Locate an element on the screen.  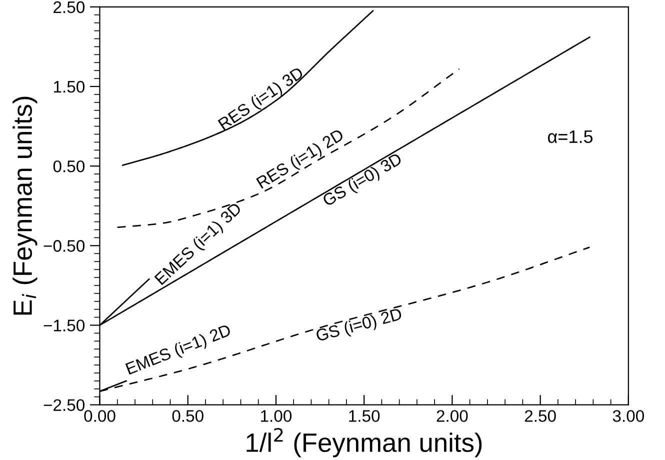
y-axis-title: E$_{i}$ (Feynman units) is located at coordinates (25, 205).